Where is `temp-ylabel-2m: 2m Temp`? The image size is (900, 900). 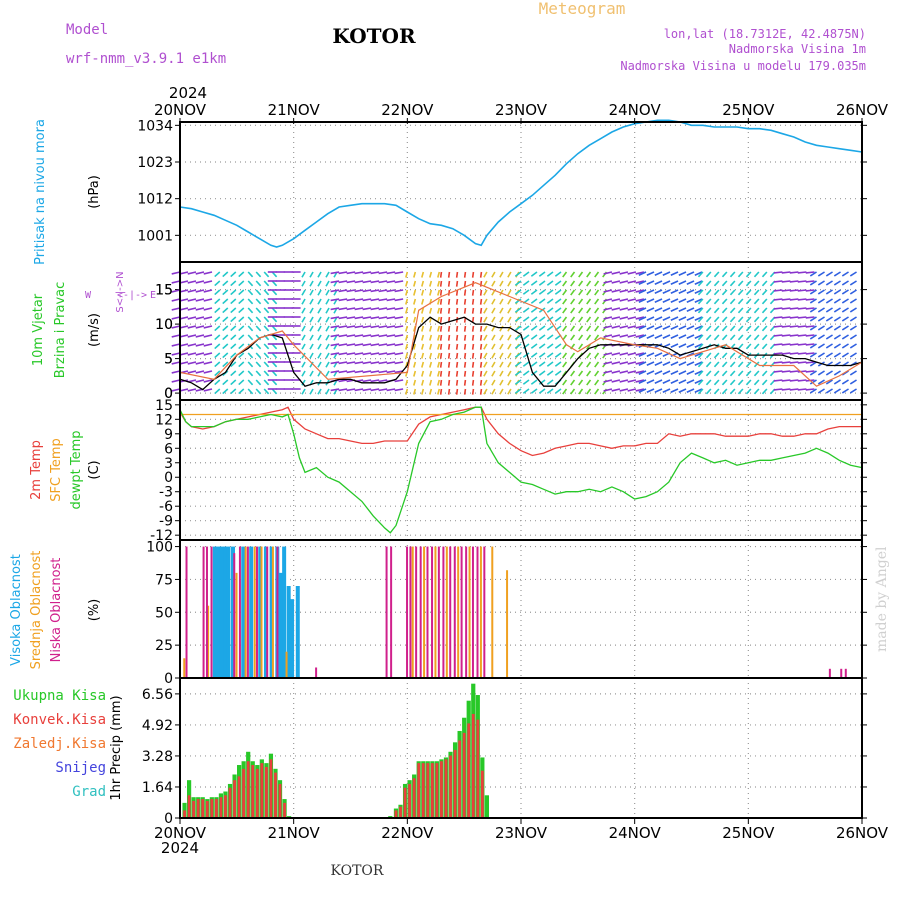 temp-ylabel-2m: 2m Temp is located at coordinates (36, 470).